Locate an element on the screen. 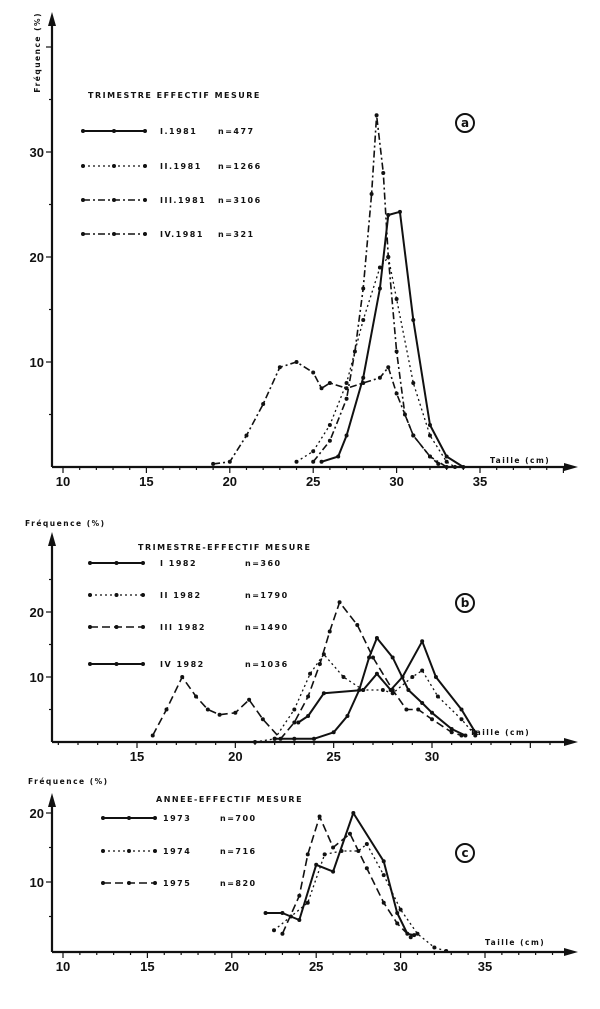  y-axis-arrow is located at coordinates (52, 19).